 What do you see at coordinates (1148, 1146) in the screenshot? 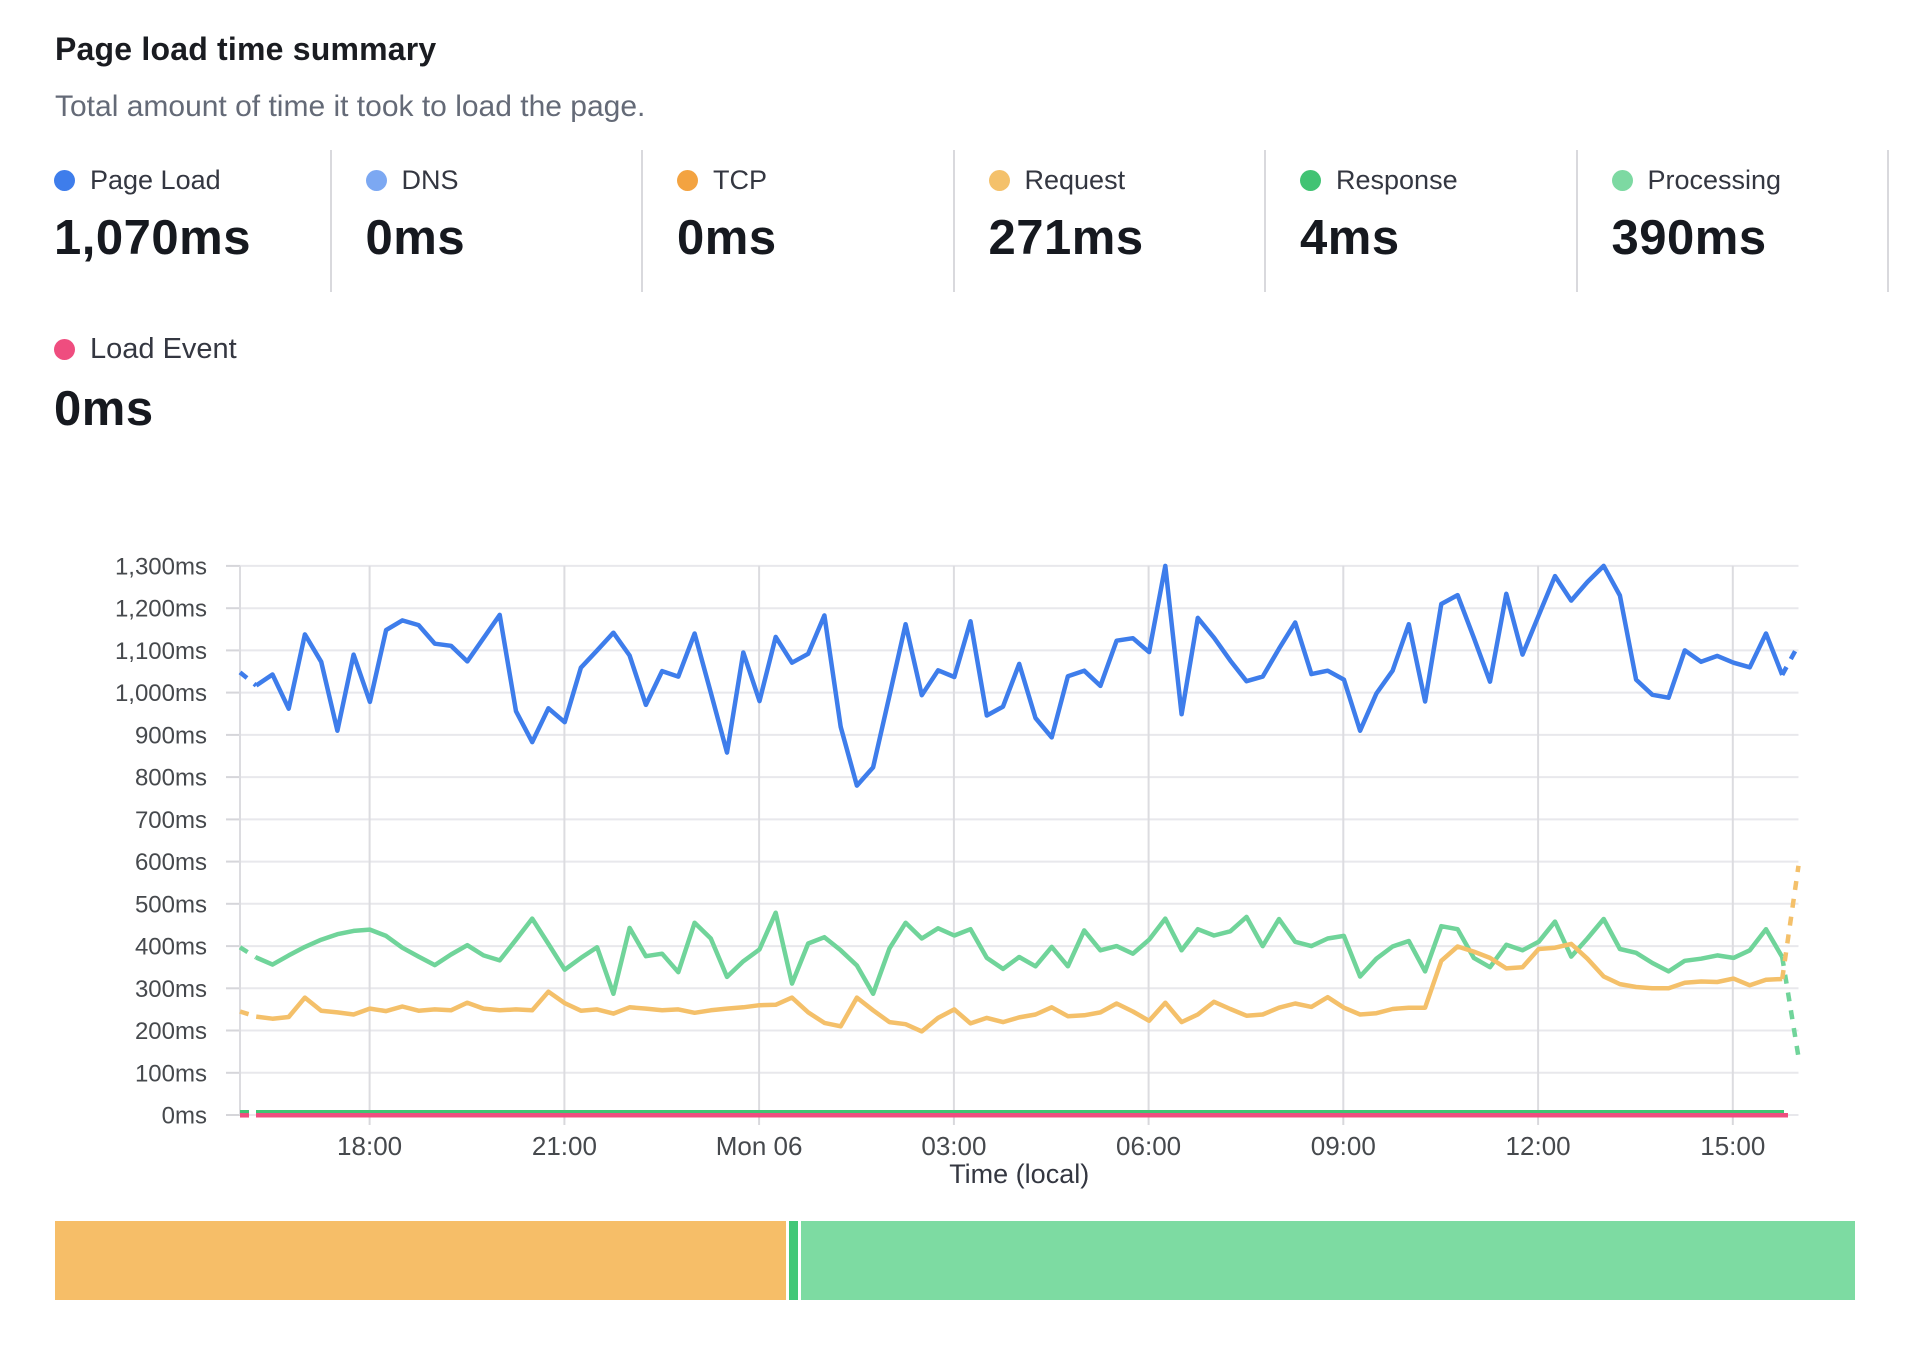
I see `svg-text: 06:00` at bounding box center [1148, 1146].